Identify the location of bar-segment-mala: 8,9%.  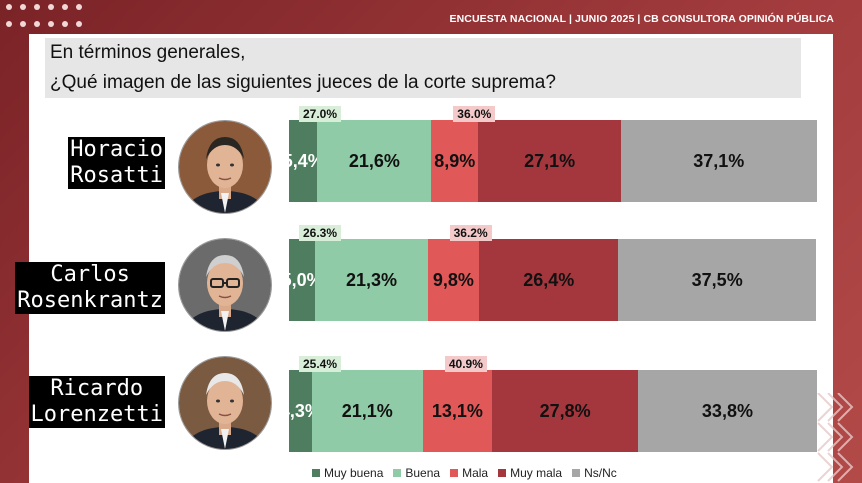
(455, 161).